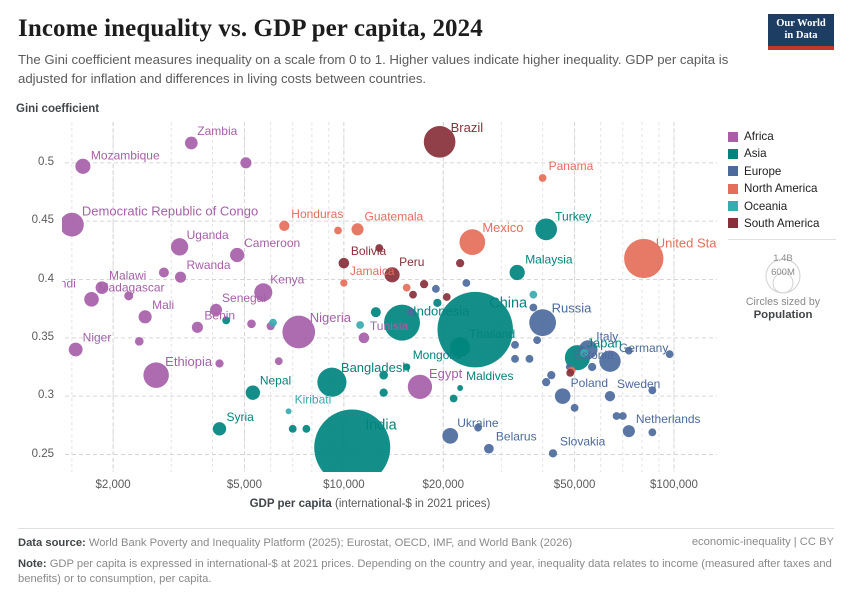  What do you see at coordinates (562, 396) in the screenshot?
I see `data-point-poland` at bounding box center [562, 396].